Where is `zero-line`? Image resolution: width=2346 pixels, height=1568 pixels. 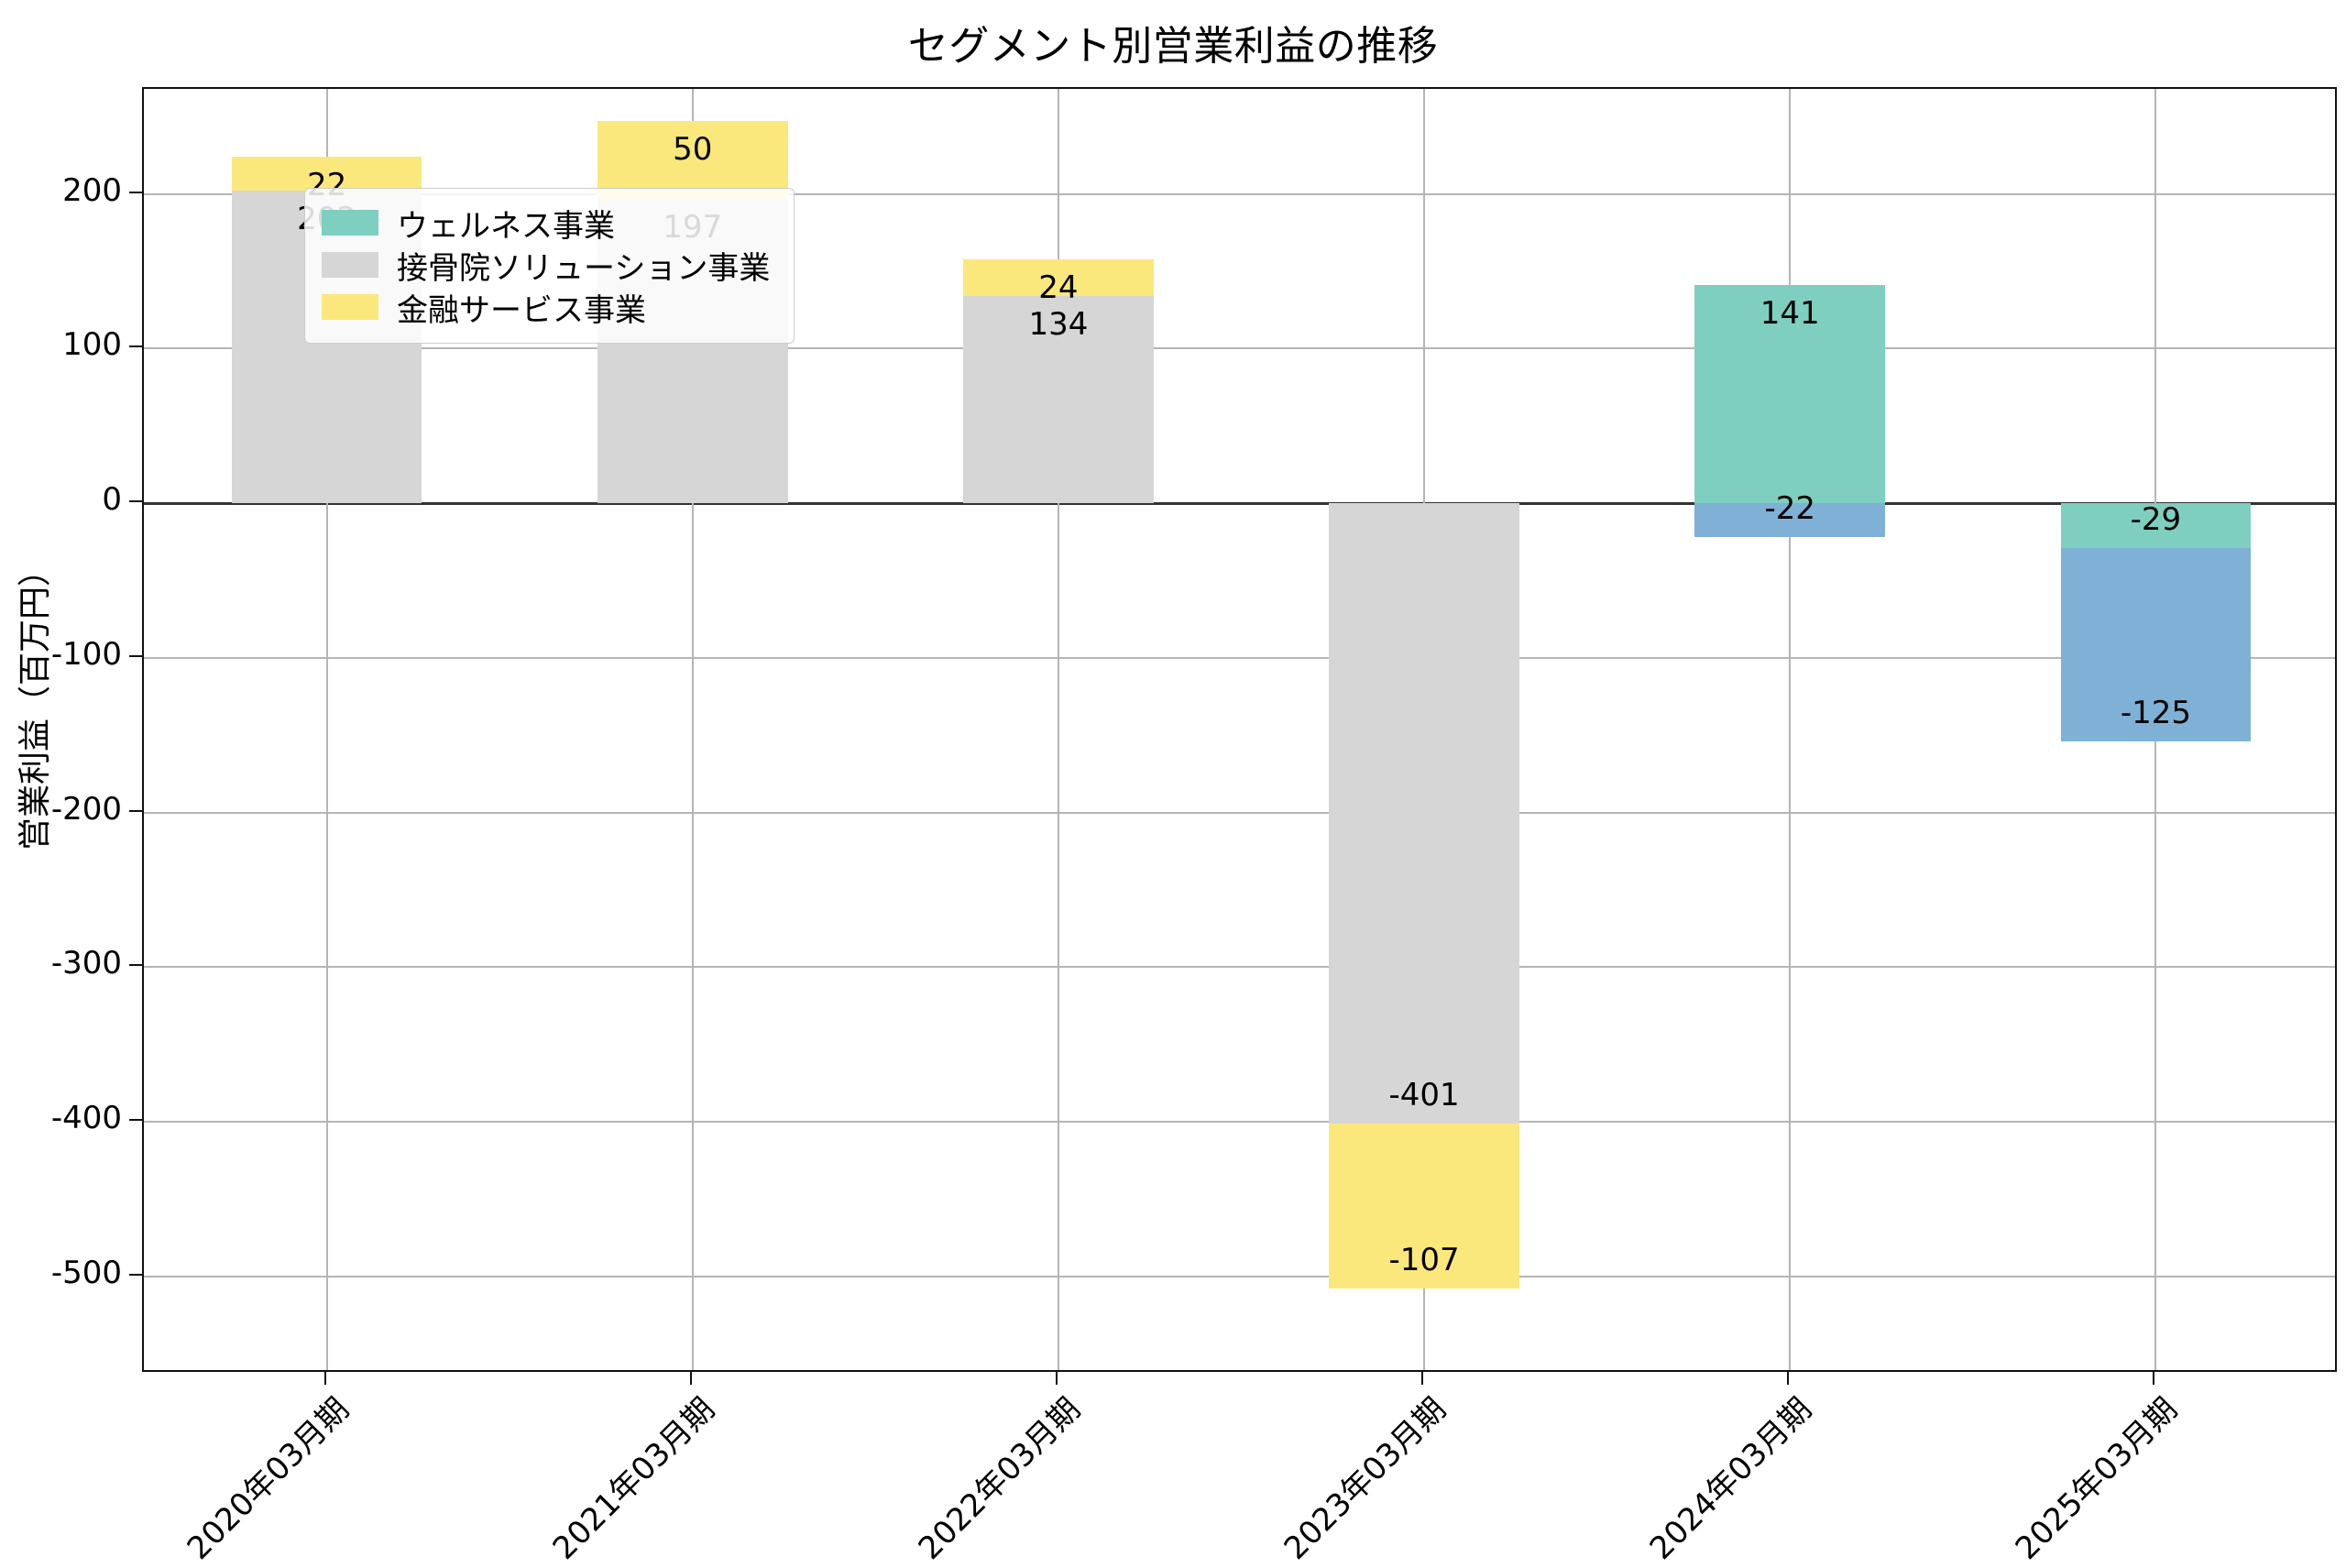 zero-line is located at coordinates (1239, 504).